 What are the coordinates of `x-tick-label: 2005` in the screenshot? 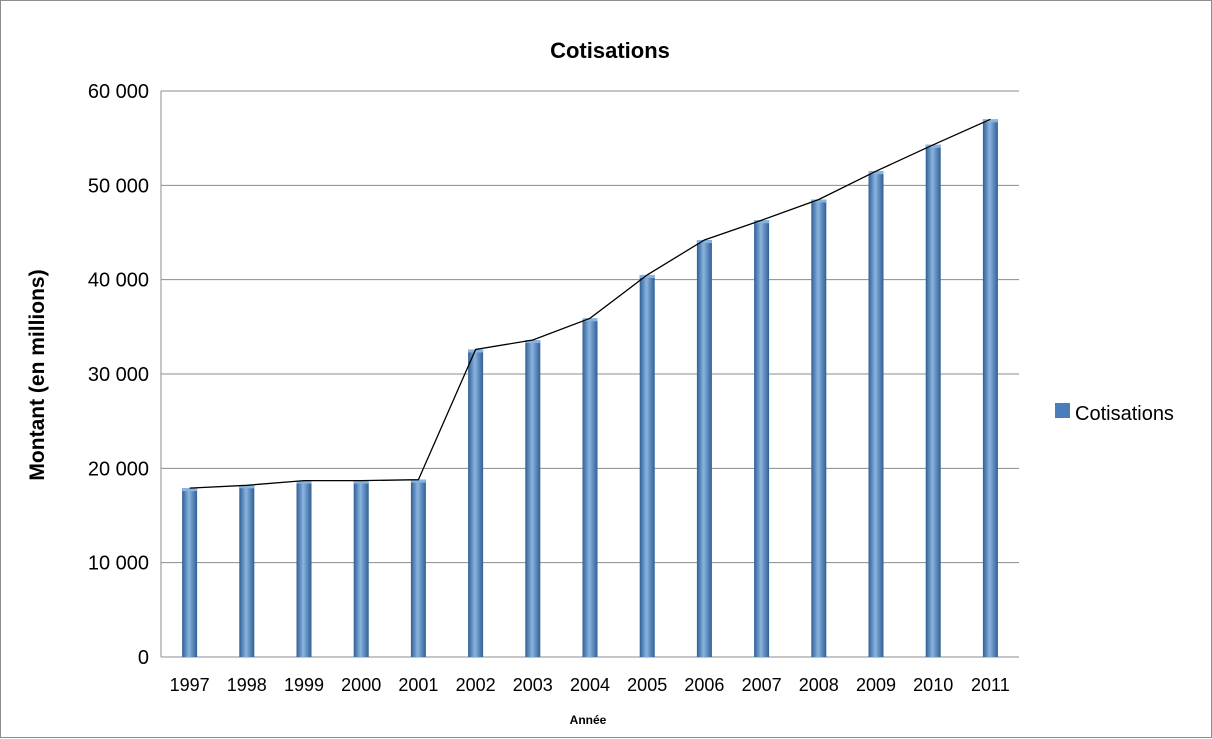 It's located at (647, 685).